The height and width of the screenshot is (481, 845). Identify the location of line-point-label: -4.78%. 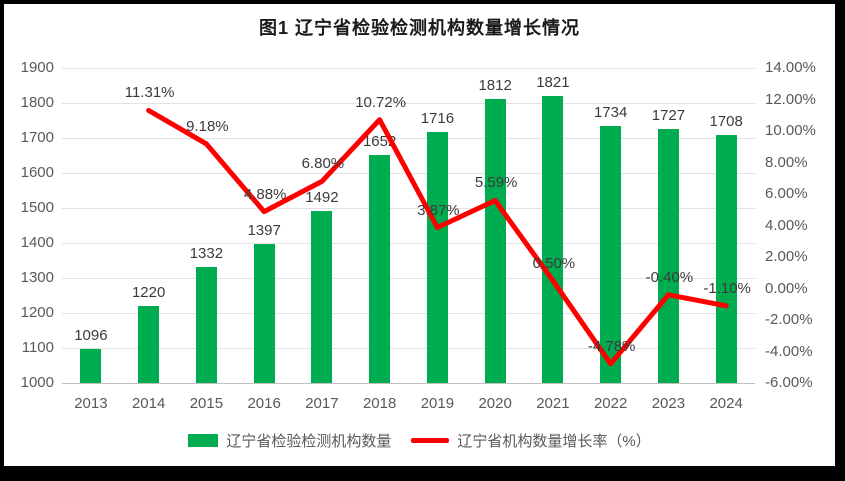
(611, 346).